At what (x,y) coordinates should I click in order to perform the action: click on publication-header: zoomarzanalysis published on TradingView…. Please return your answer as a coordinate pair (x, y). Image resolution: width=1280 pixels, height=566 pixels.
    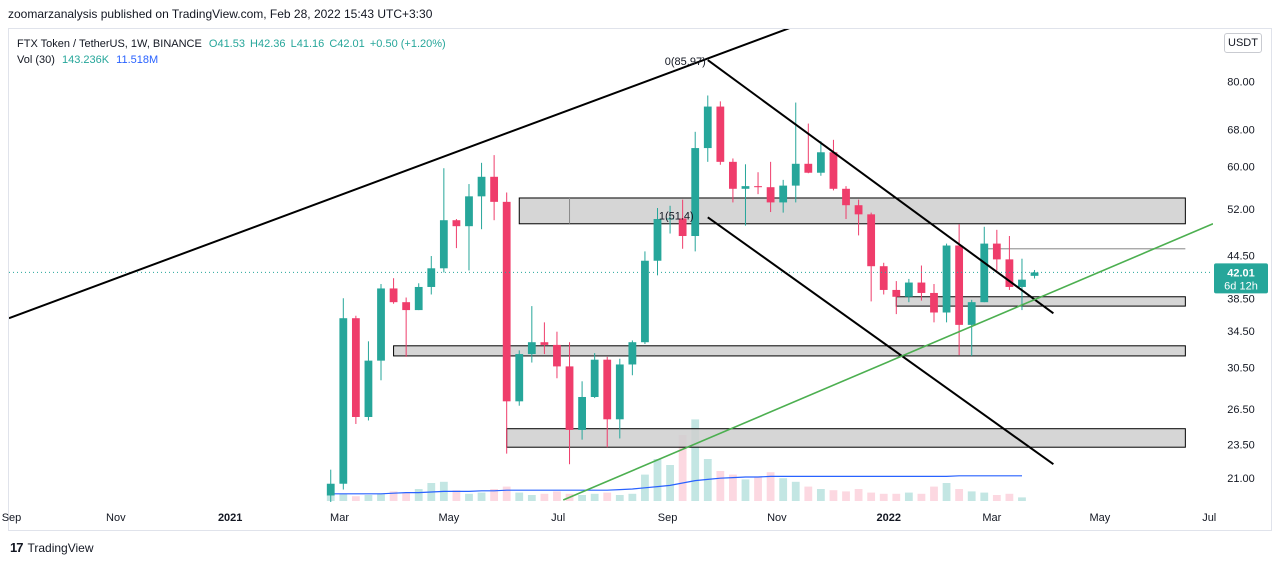
    Looking at the image, I should click on (640, 14).